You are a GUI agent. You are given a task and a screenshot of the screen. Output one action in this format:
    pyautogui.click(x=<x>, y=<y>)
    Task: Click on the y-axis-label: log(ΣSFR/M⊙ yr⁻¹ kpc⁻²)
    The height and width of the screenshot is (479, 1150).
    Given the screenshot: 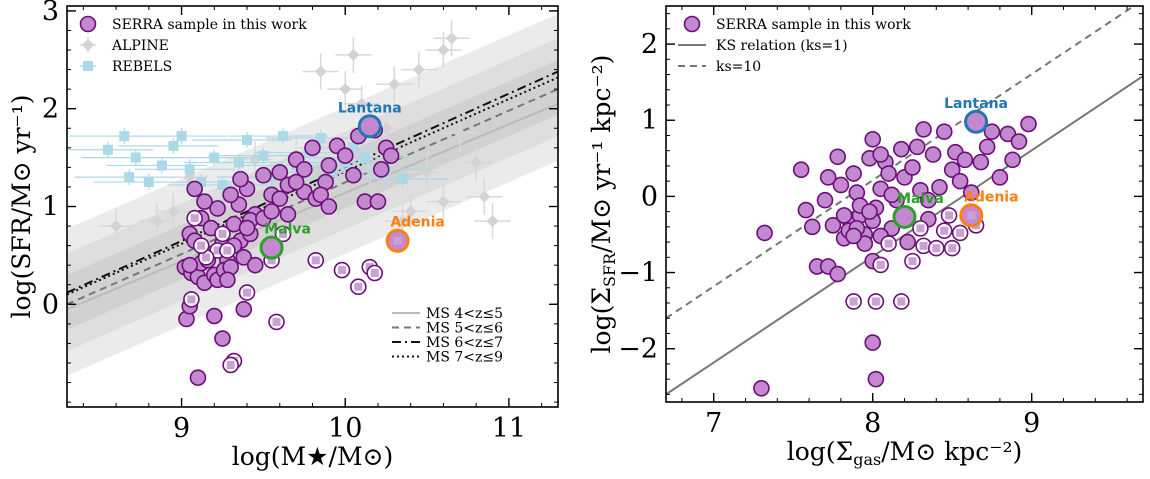 What is the action you would take?
    pyautogui.click(x=603, y=204)
    